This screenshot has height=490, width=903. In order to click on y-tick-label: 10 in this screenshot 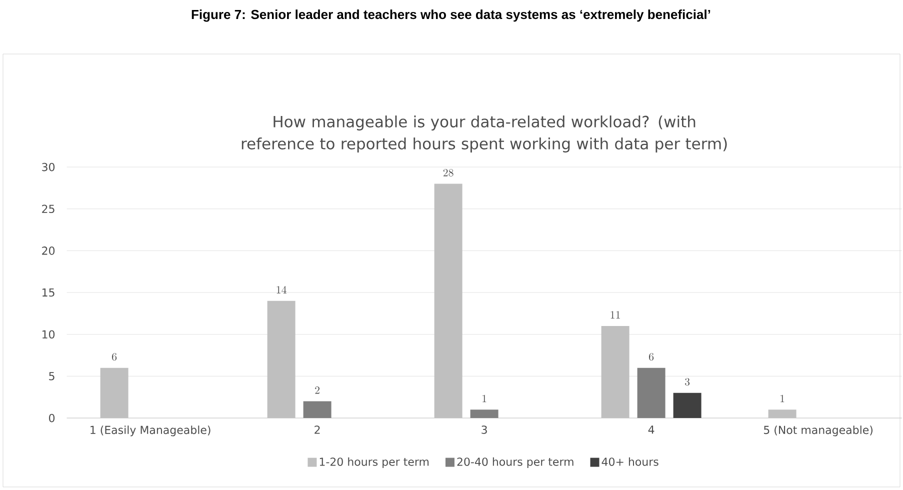, I will do `click(48, 334)`.